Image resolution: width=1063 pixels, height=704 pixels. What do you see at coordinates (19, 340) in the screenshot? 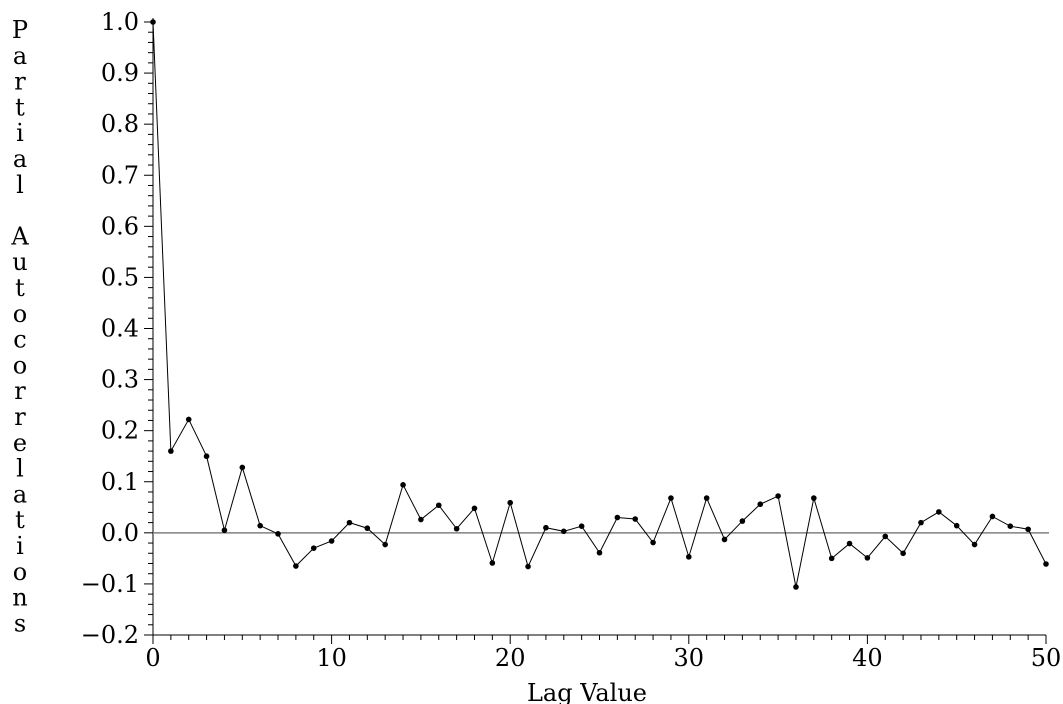
I see `y-axis-title-char: c` at bounding box center [19, 340].